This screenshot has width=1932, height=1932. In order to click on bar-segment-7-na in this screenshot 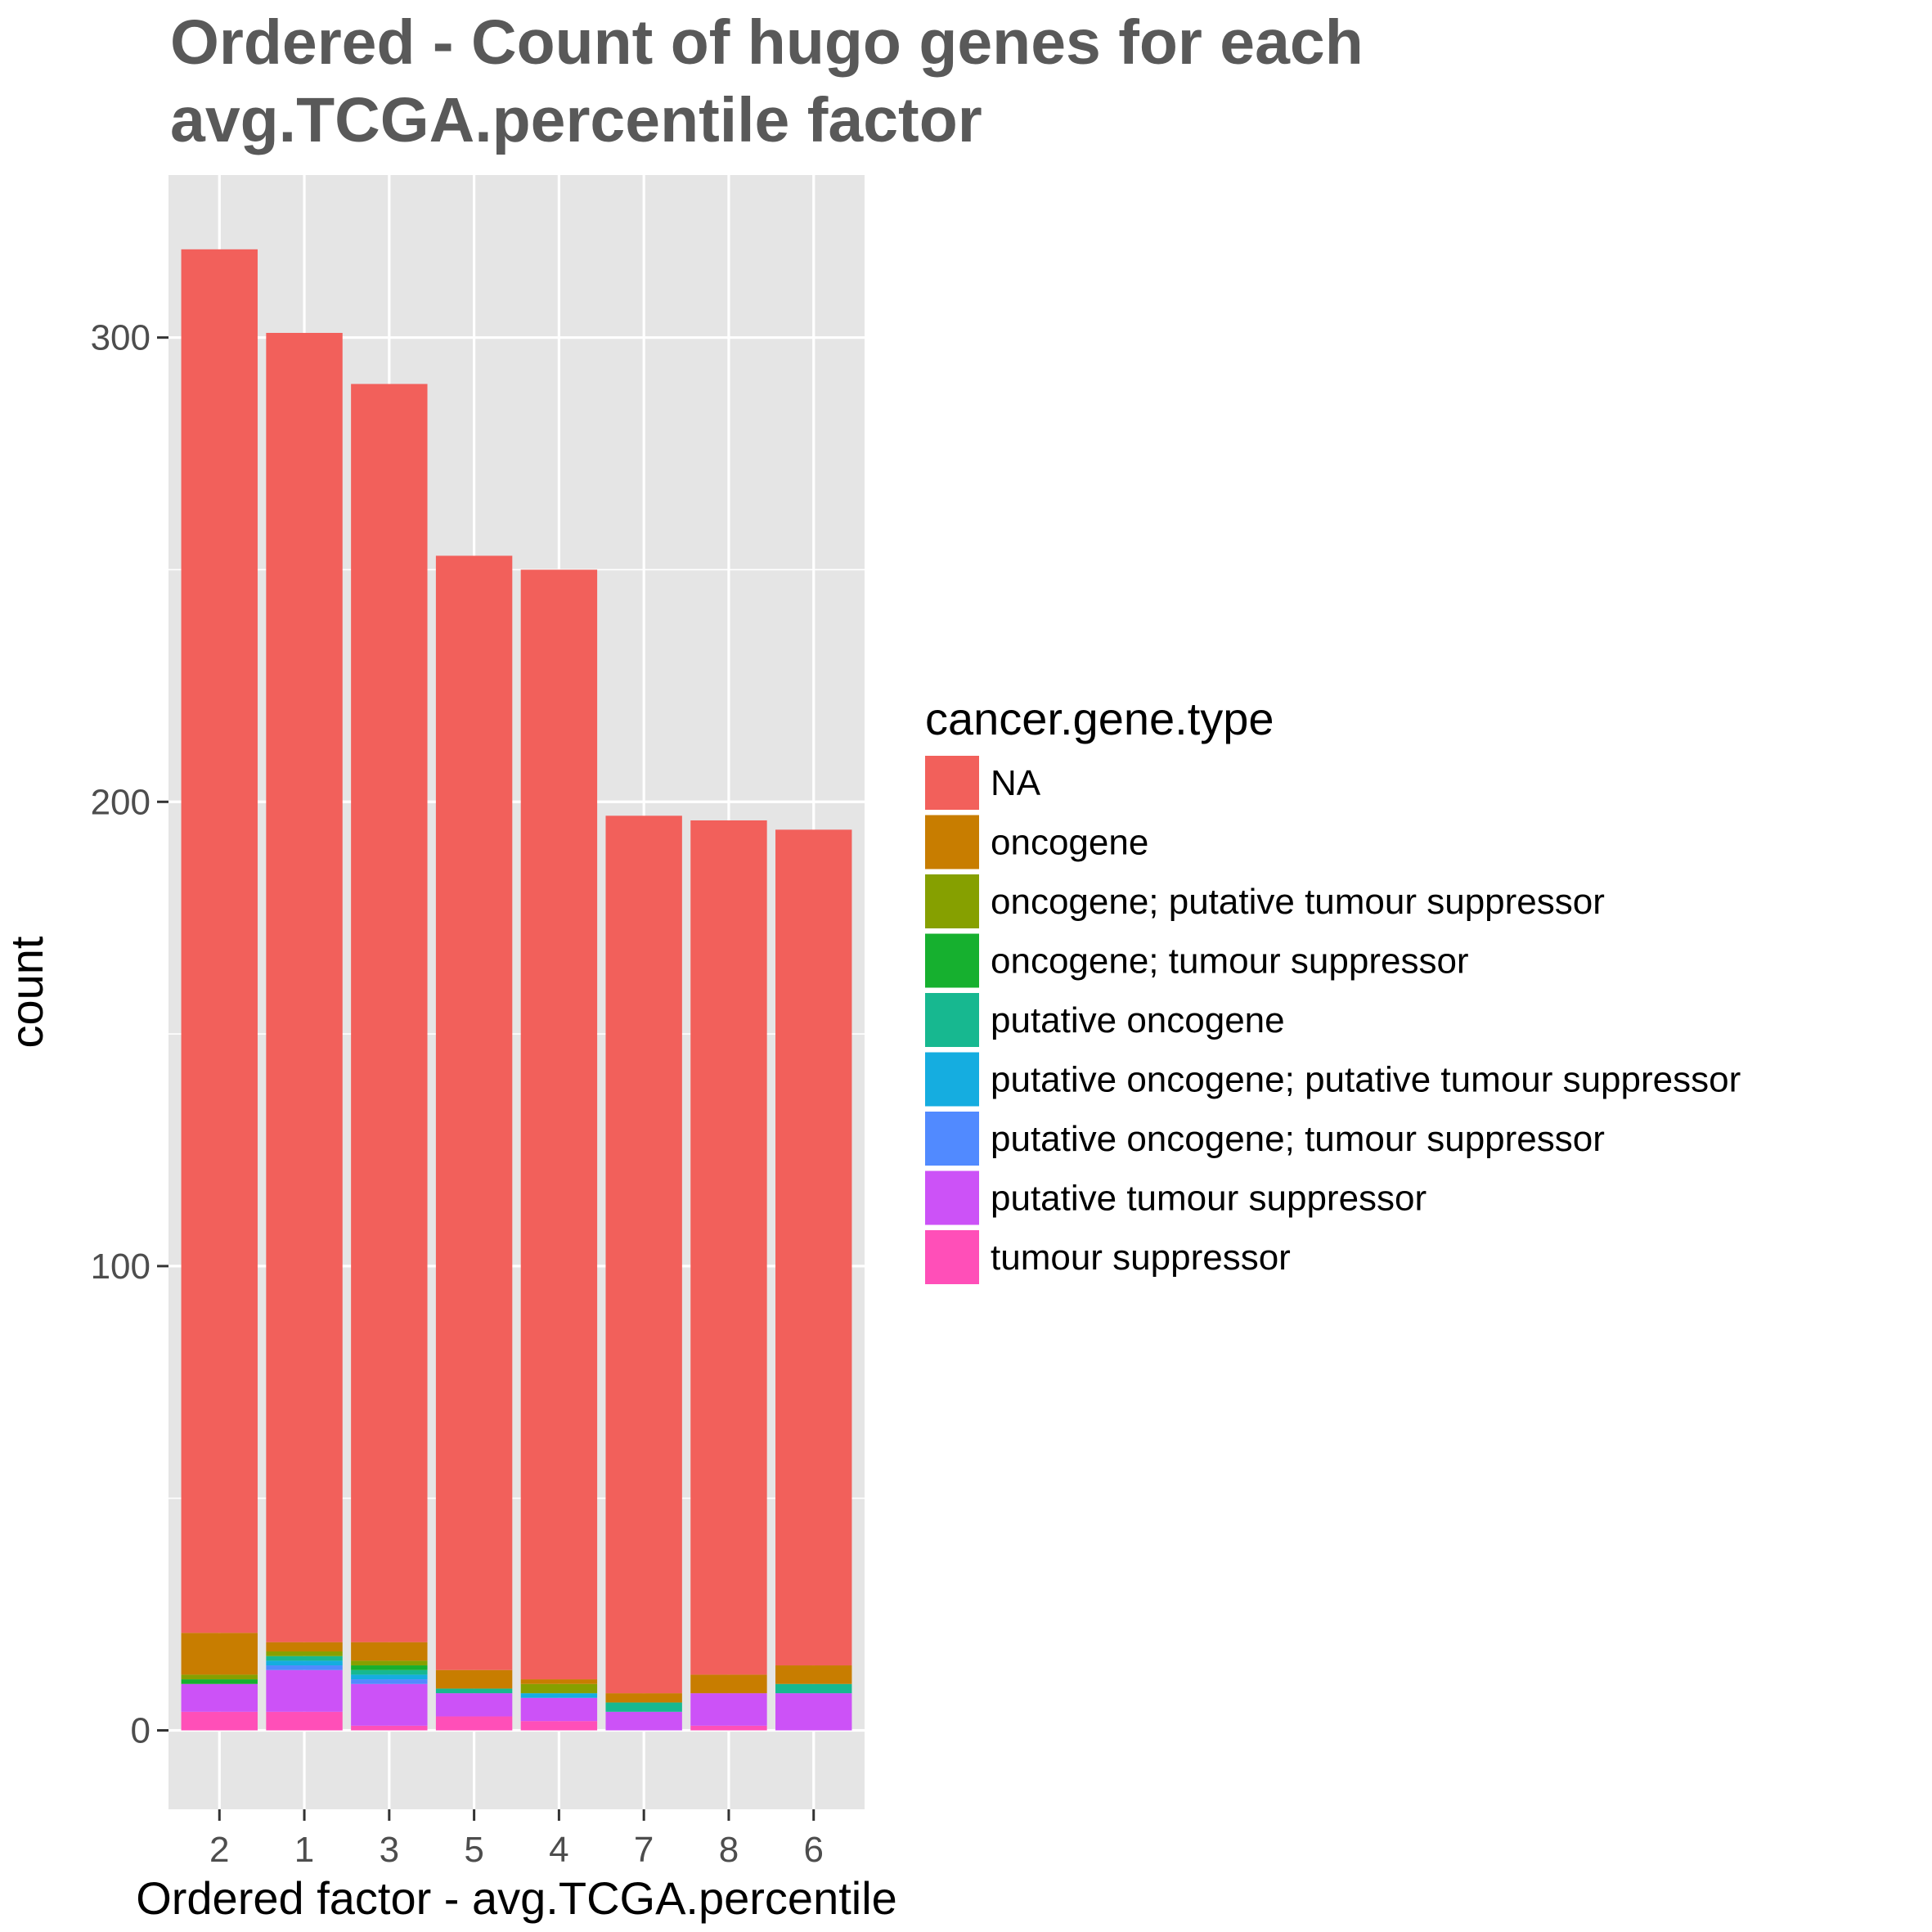, I will do `click(644, 1255)`.